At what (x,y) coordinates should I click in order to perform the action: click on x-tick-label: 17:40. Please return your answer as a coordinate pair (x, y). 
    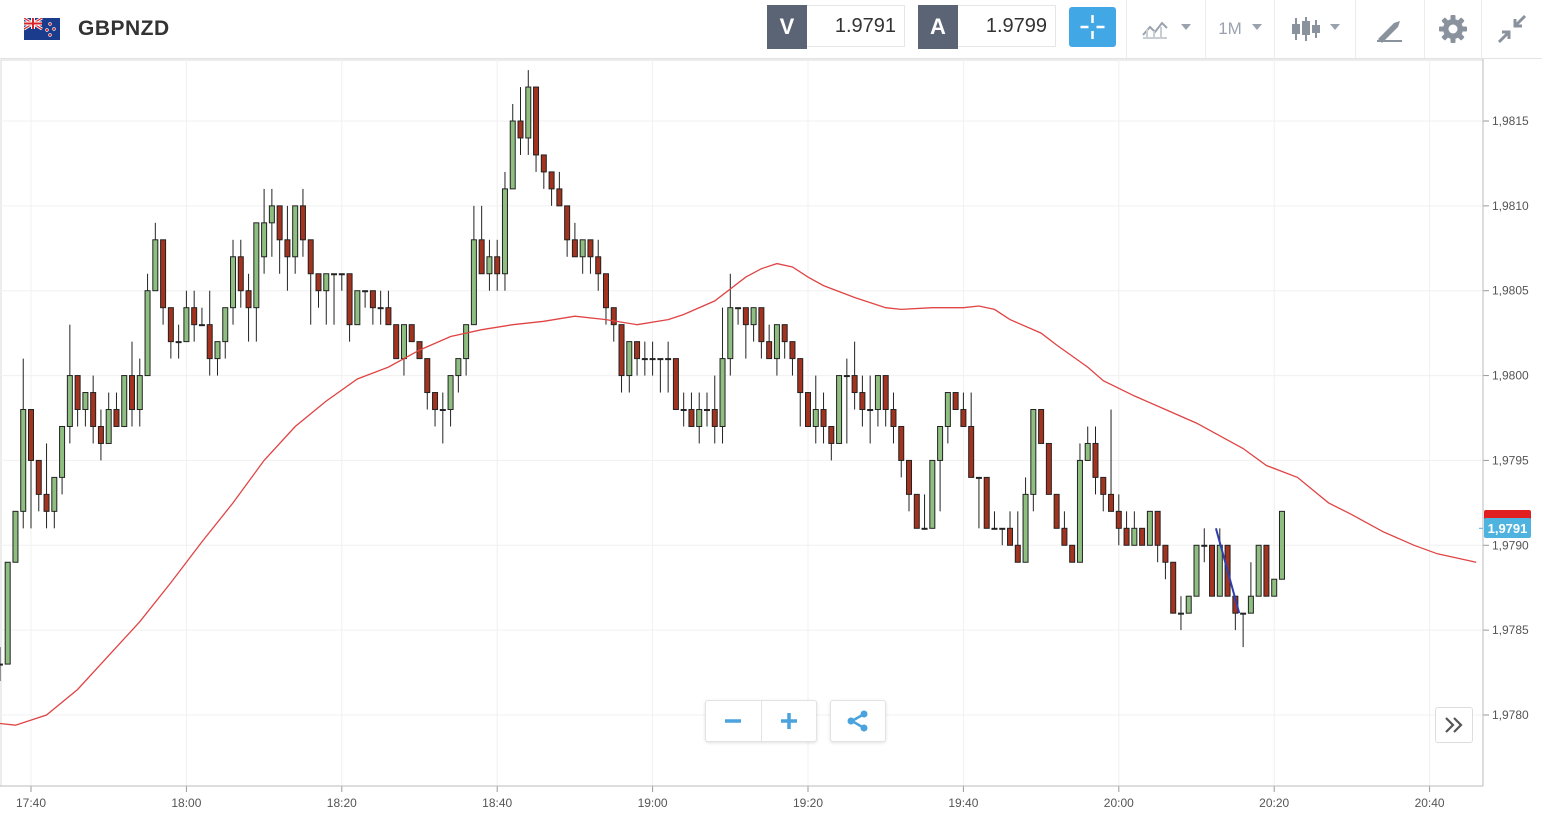
    Looking at the image, I should click on (31, 803).